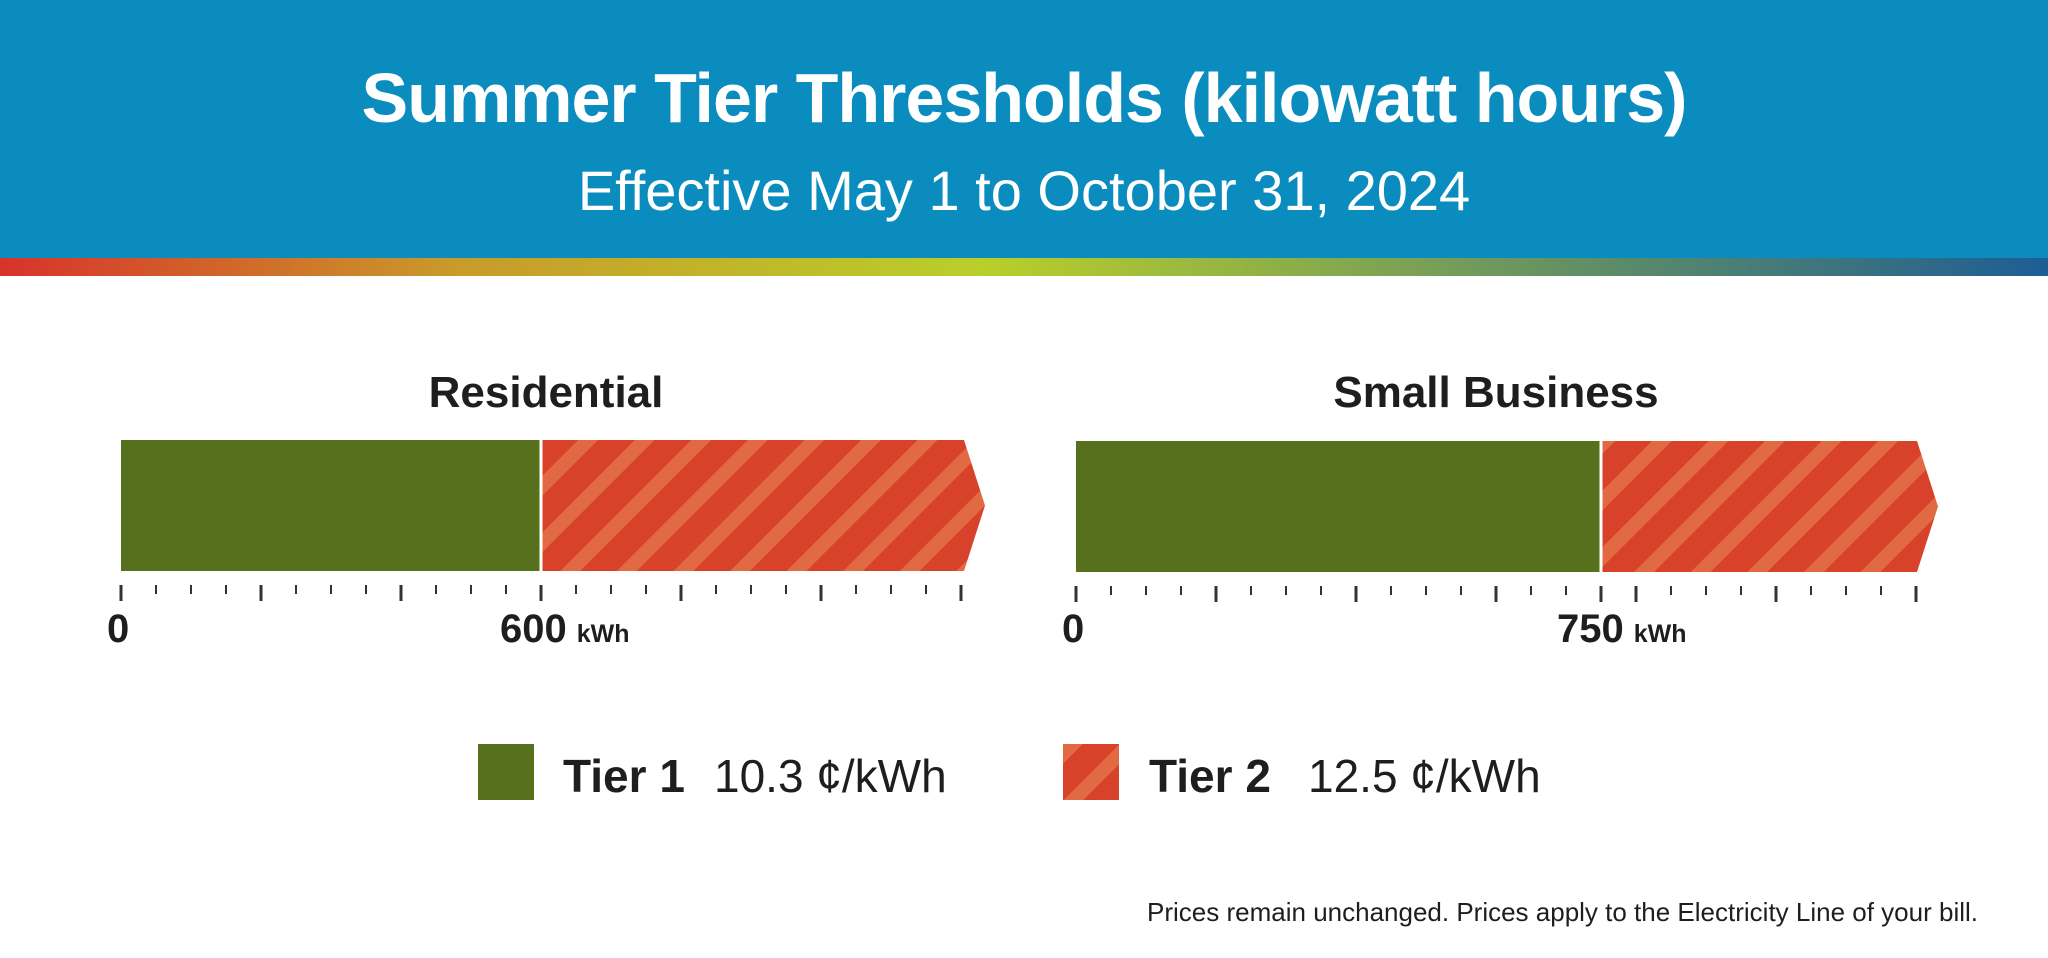  I want to click on threshold-label-residential: 600 kWh, so click(565, 629).